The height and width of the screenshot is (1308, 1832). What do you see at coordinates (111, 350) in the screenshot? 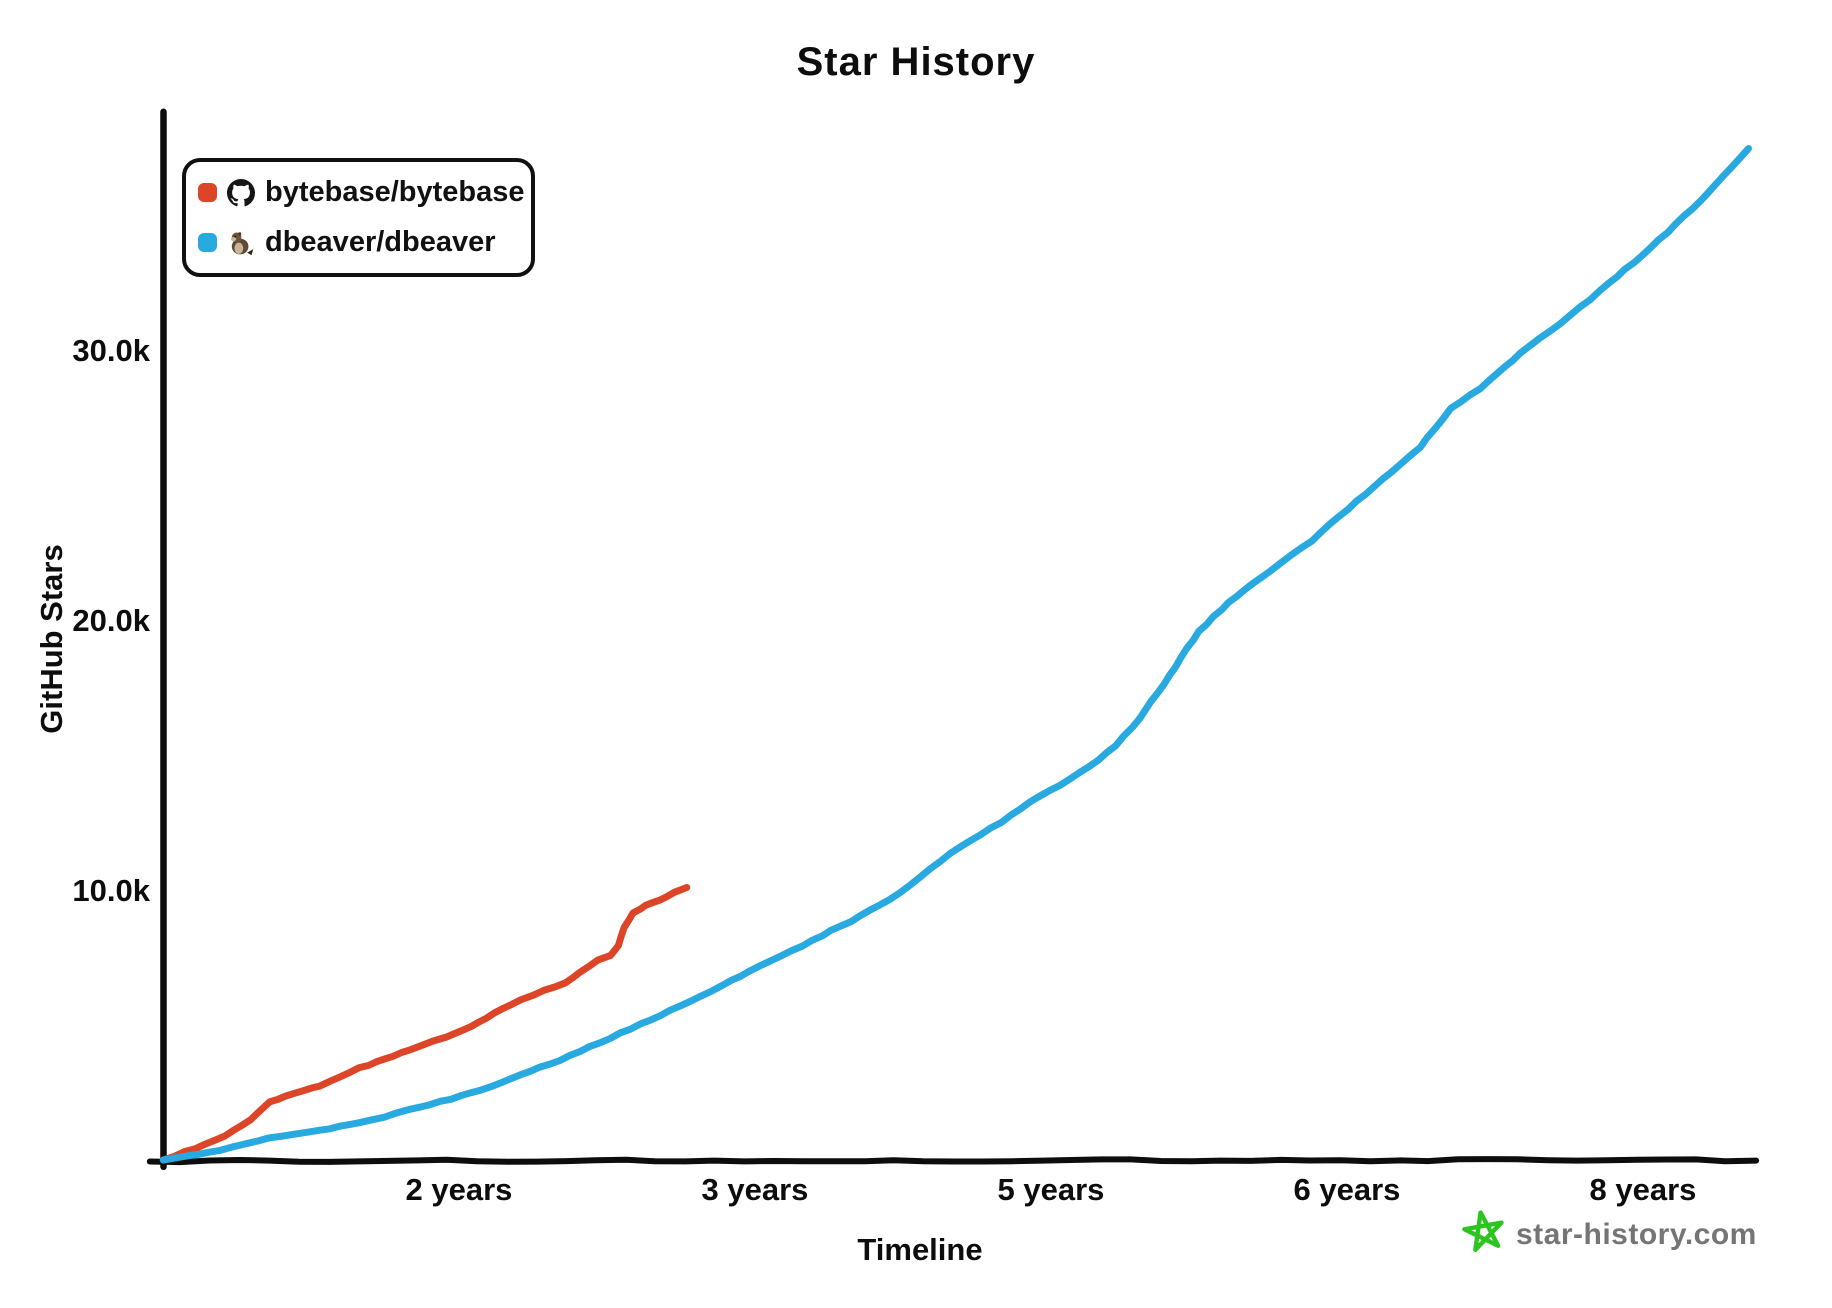
I see `y-tick-label: 30.0k` at bounding box center [111, 350].